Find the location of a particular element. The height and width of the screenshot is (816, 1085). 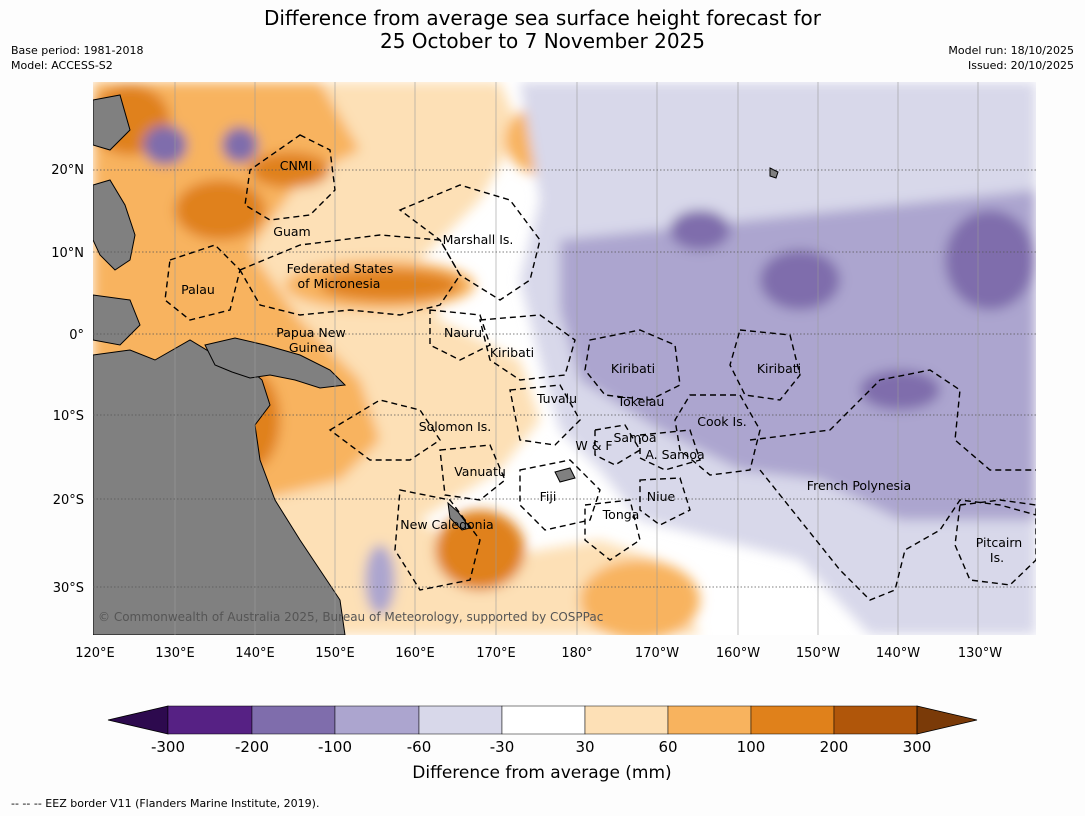

lat-tick-10s: 10°S is located at coordinates (68, 416).